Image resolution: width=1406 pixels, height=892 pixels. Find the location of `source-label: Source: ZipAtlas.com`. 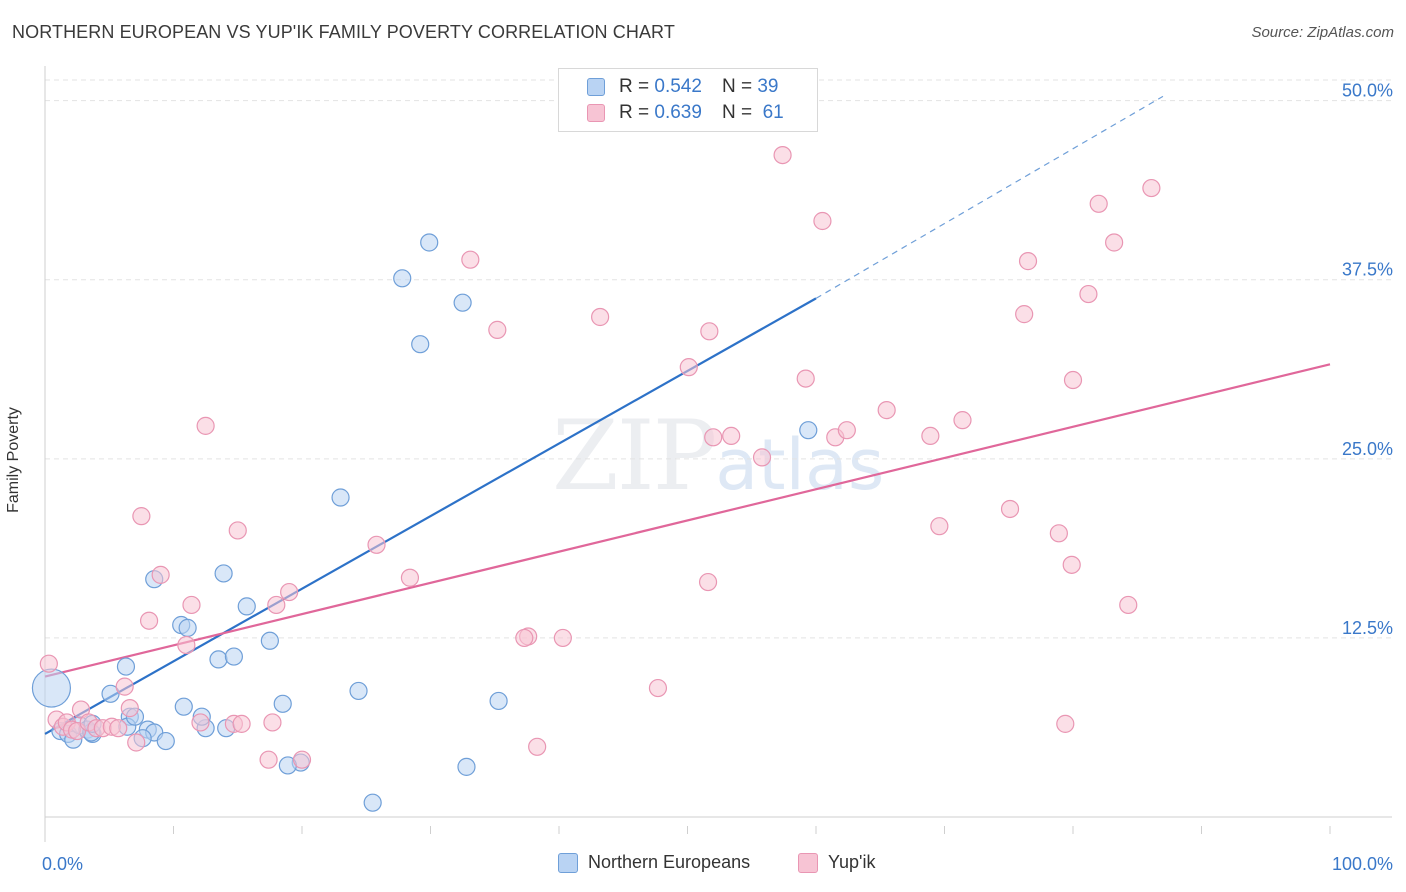

source-label: Source: ZipAtlas.com is located at coordinates (1322, 32).